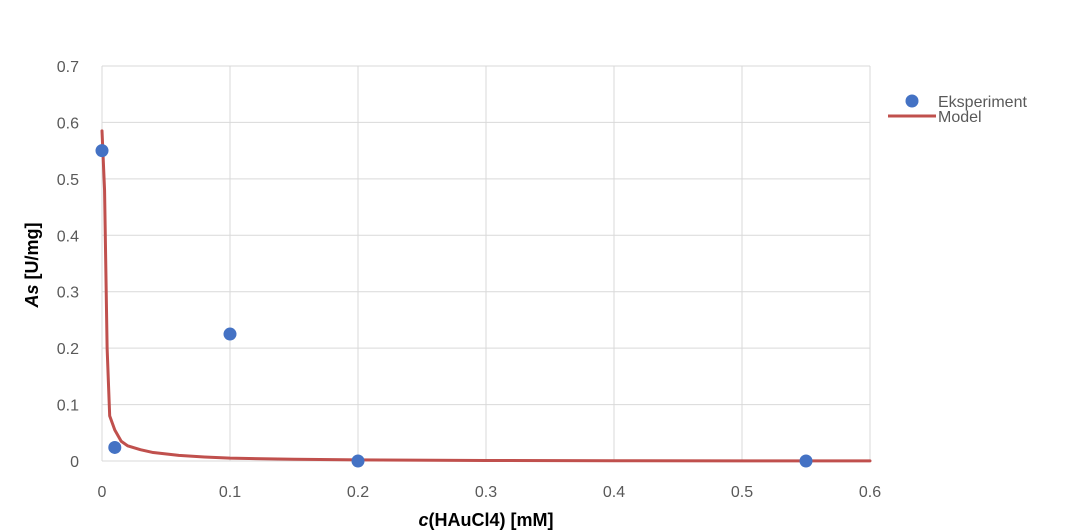  What do you see at coordinates (68, 67) in the screenshot?
I see `y-tick-label: 0.7` at bounding box center [68, 67].